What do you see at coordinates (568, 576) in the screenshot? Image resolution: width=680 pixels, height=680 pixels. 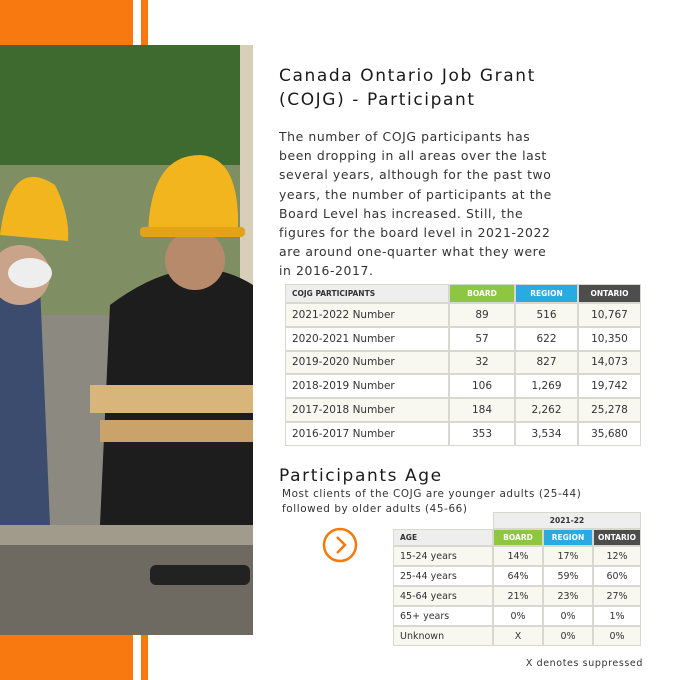 I see `table-cell: 59%` at bounding box center [568, 576].